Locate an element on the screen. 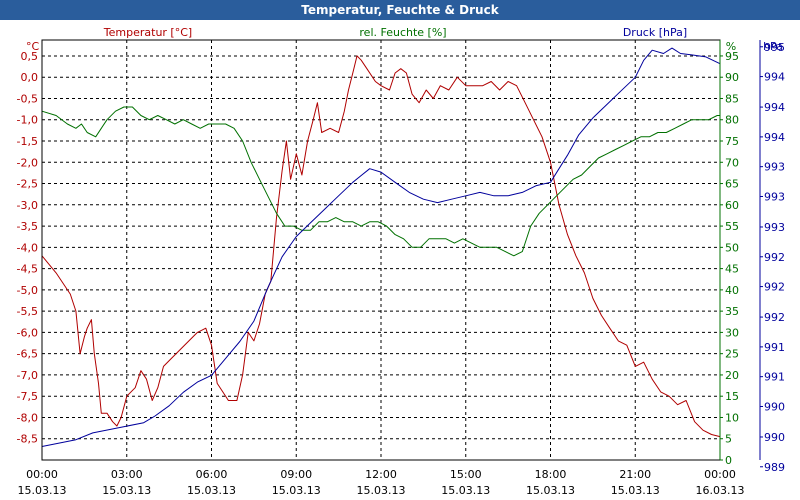 This screenshot has width=800, height=500. humidity-tick-label: 75 is located at coordinates (732, 141).